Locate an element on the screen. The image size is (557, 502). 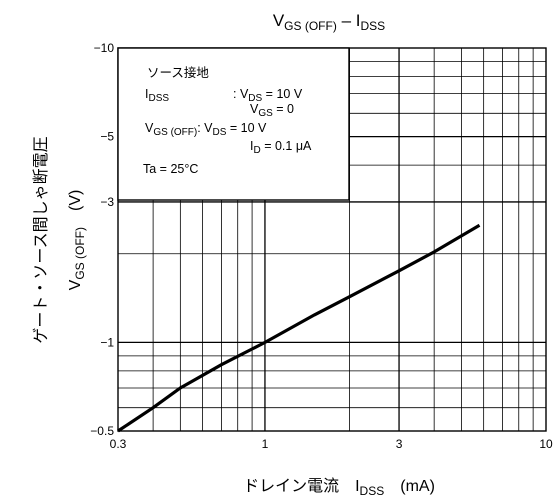
svg-text: VGS (OFF) (V) is located at coordinates (77, 240).